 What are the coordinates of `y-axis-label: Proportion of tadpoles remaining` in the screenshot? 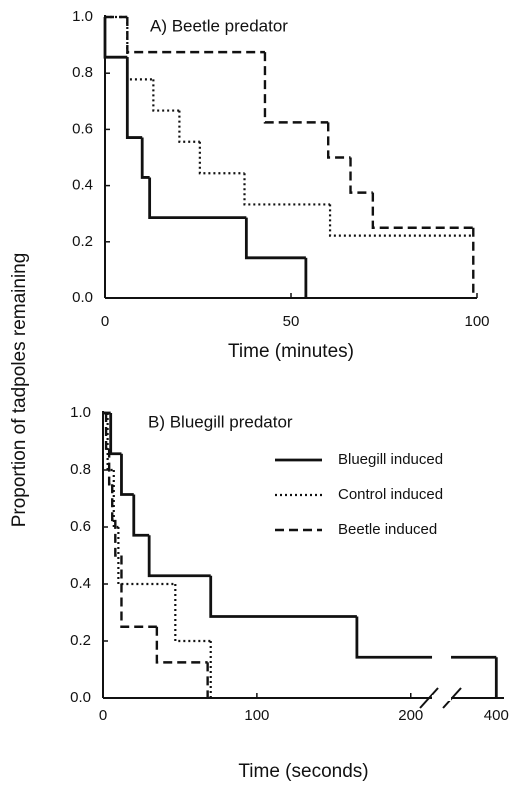 It's located at (19, 390).